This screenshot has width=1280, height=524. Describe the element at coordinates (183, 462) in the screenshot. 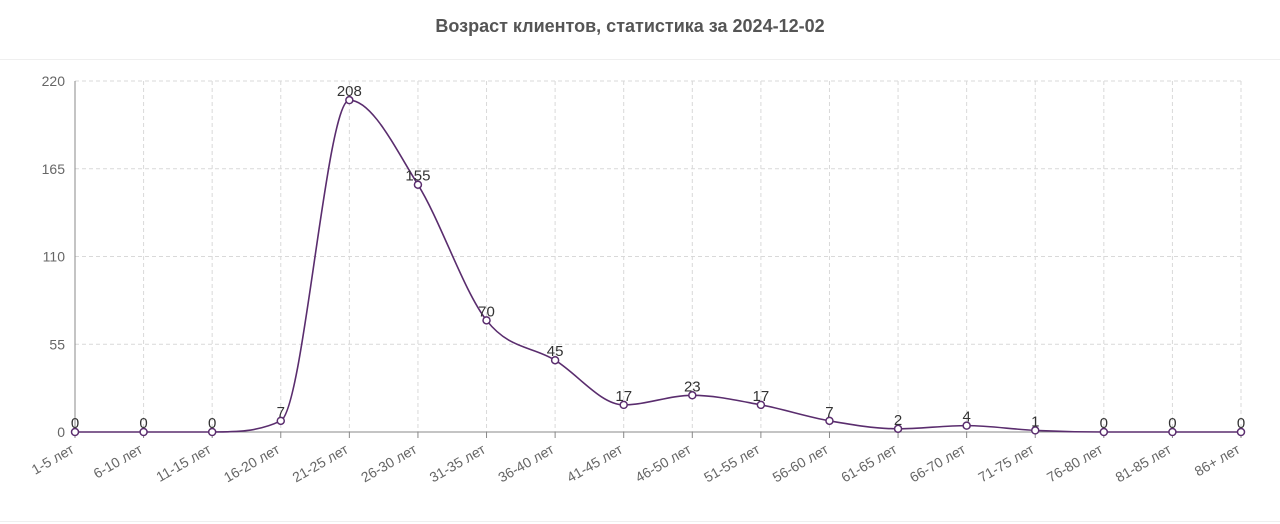

I see `x-tick-label: 11-15 лет` at that location.